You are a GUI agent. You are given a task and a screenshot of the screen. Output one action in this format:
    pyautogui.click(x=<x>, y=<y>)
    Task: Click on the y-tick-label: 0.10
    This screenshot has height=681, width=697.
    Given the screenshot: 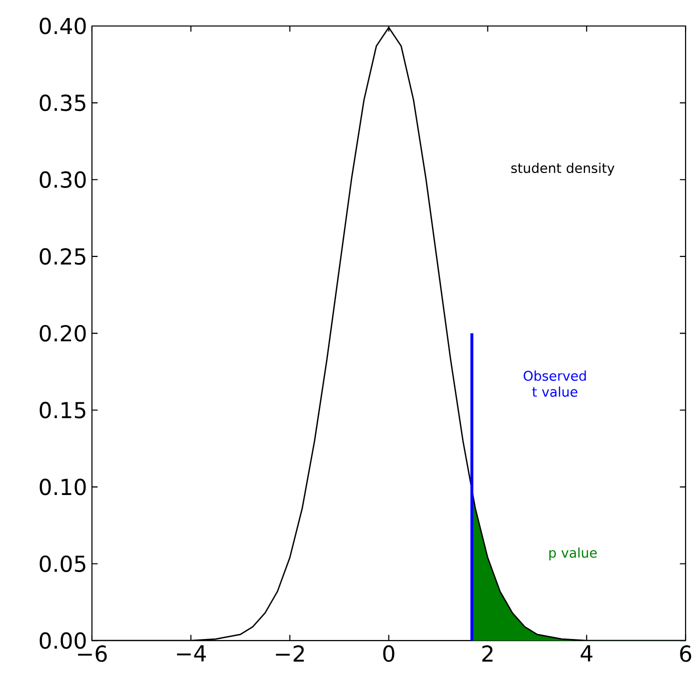 What is the action you would take?
    pyautogui.click(x=63, y=487)
    